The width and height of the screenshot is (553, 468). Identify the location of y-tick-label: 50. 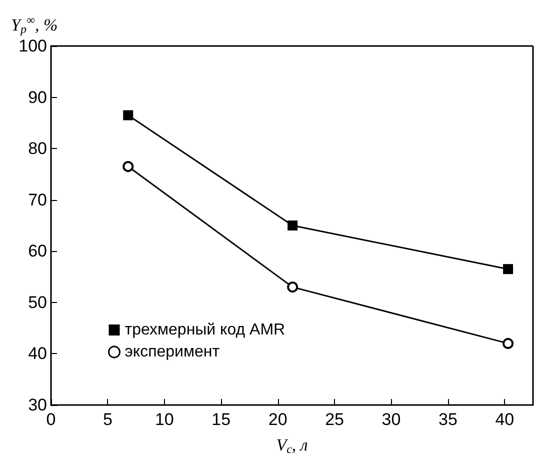
(37, 302).